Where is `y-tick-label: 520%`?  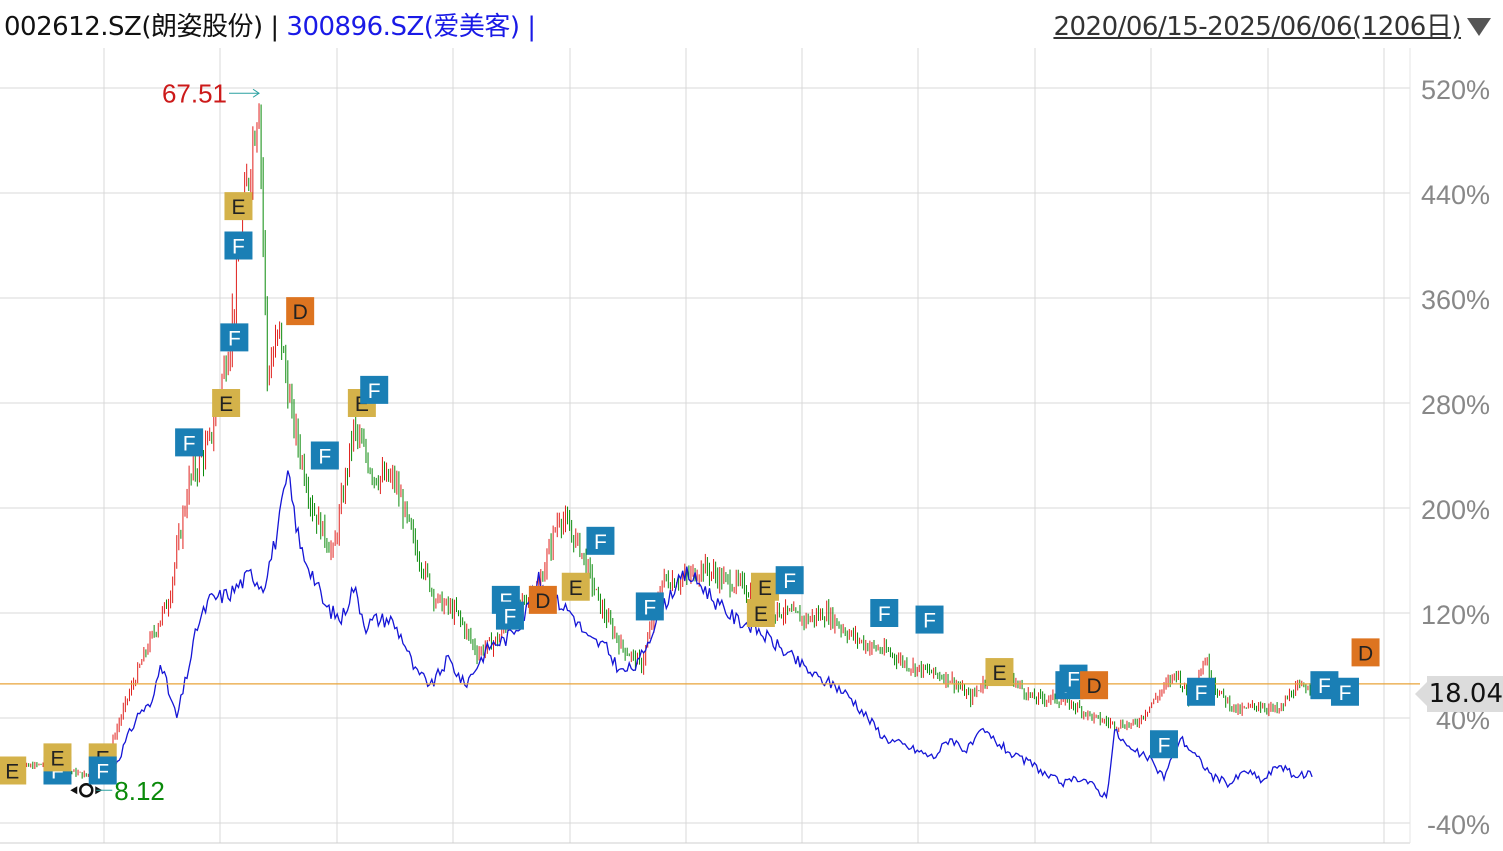
y-tick-label: 520% is located at coordinates (1455, 90).